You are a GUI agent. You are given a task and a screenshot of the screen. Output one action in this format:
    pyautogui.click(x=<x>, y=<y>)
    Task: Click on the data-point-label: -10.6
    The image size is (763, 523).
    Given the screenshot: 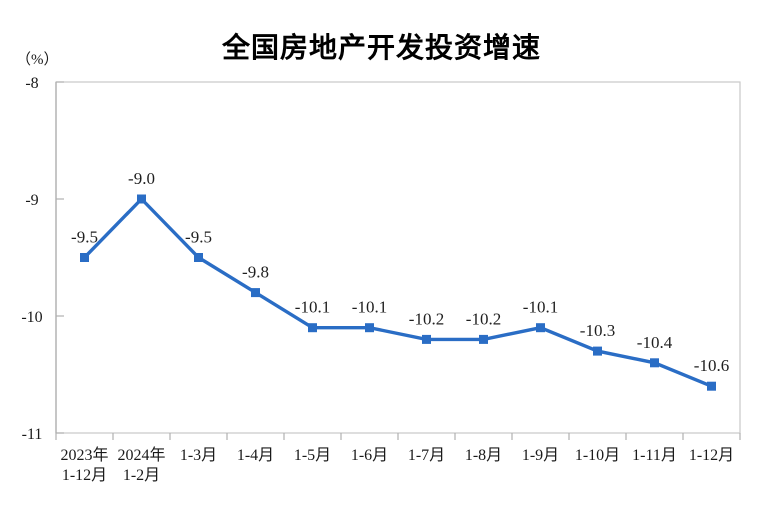 What is the action you would take?
    pyautogui.click(x=711, y=365)
    